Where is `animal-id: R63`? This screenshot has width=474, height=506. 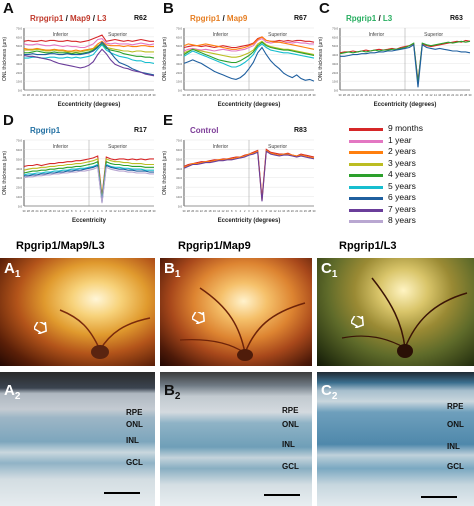 animal-id: R63 is located at coordinates (456, 18).